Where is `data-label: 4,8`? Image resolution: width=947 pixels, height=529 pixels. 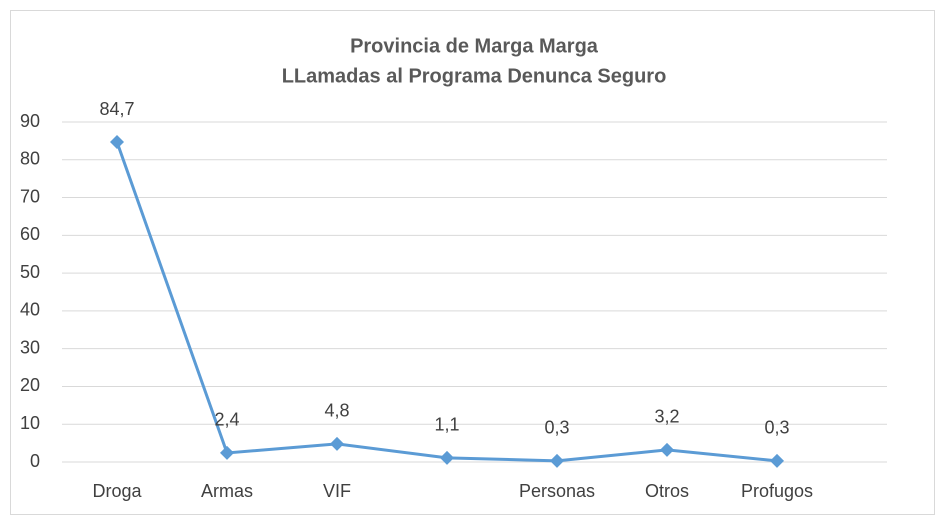
data-label: 4,8 is located at coordinates (336, 411).